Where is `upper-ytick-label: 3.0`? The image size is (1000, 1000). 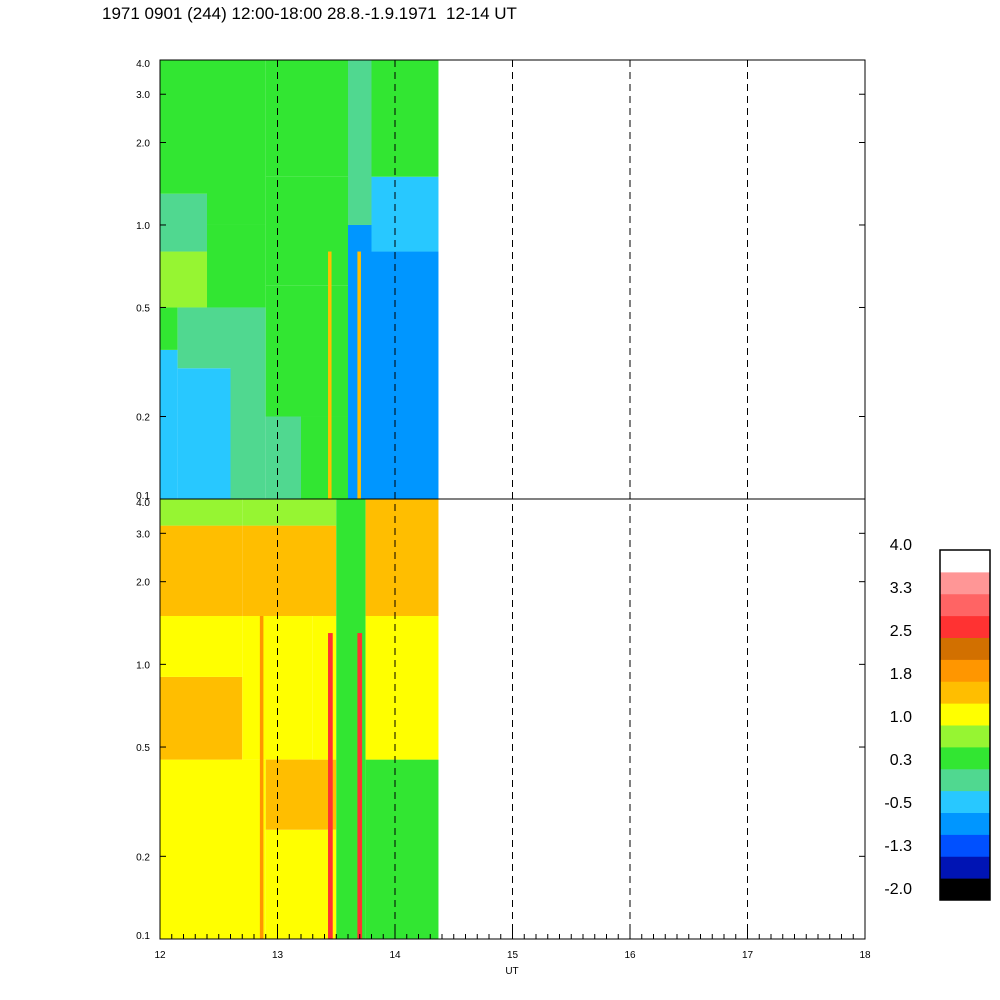
upper-ytick-label: 3.0 is located at coordinates (143, 95).